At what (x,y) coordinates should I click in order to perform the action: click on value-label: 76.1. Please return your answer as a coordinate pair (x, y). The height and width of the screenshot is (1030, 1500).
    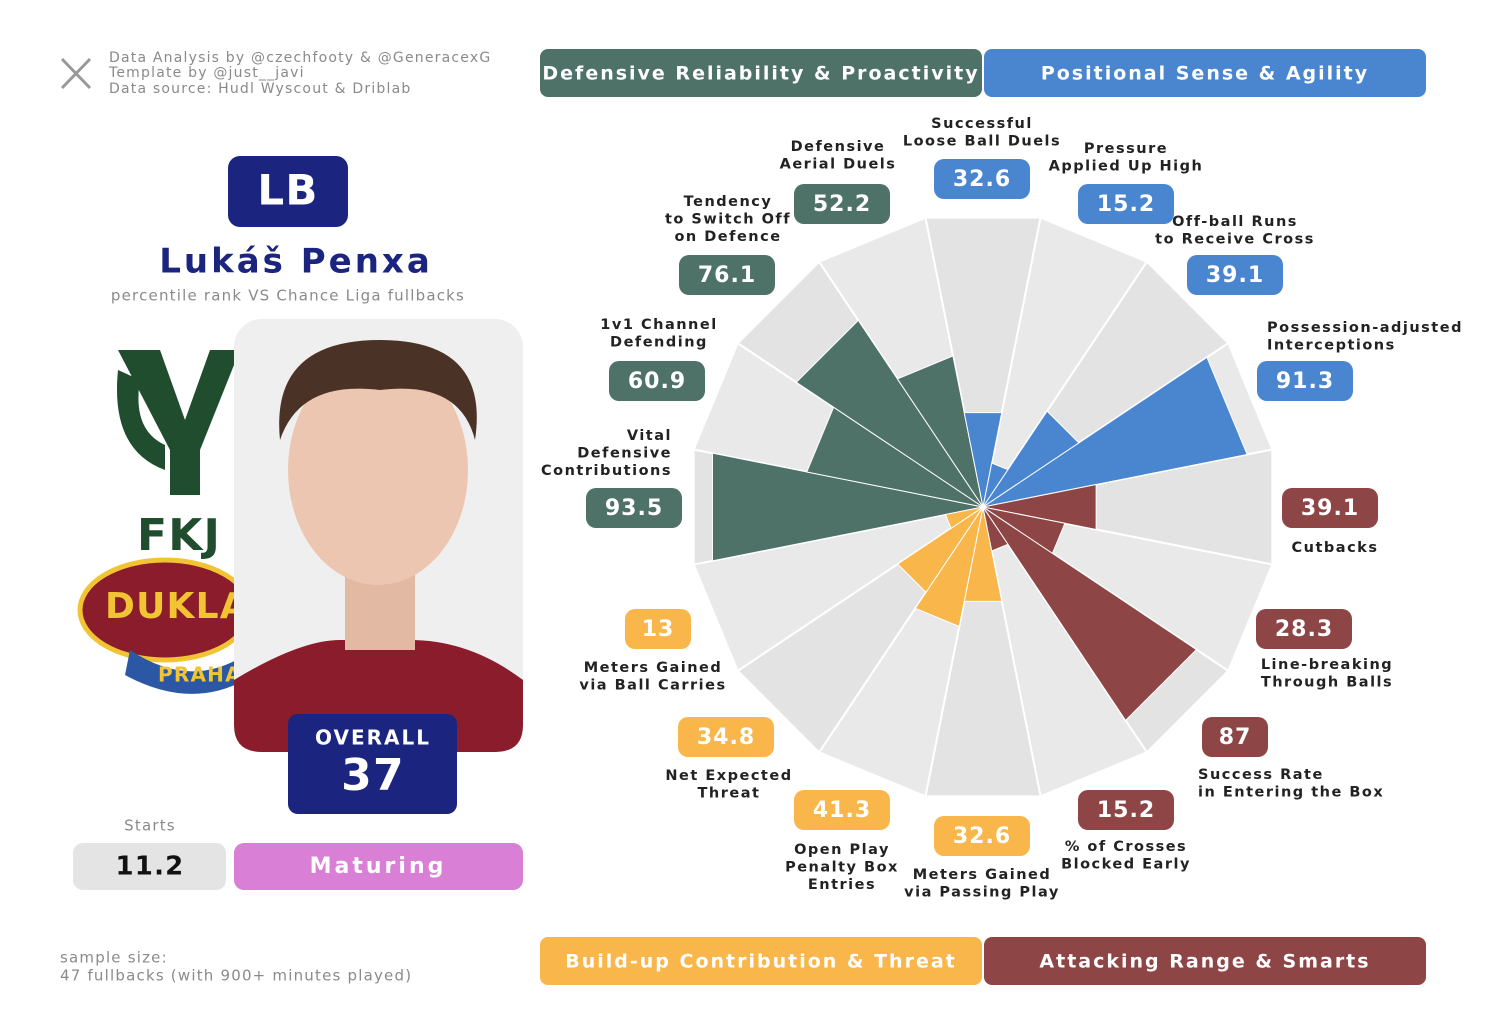
    Looking at the image, I should click on (727, 275).